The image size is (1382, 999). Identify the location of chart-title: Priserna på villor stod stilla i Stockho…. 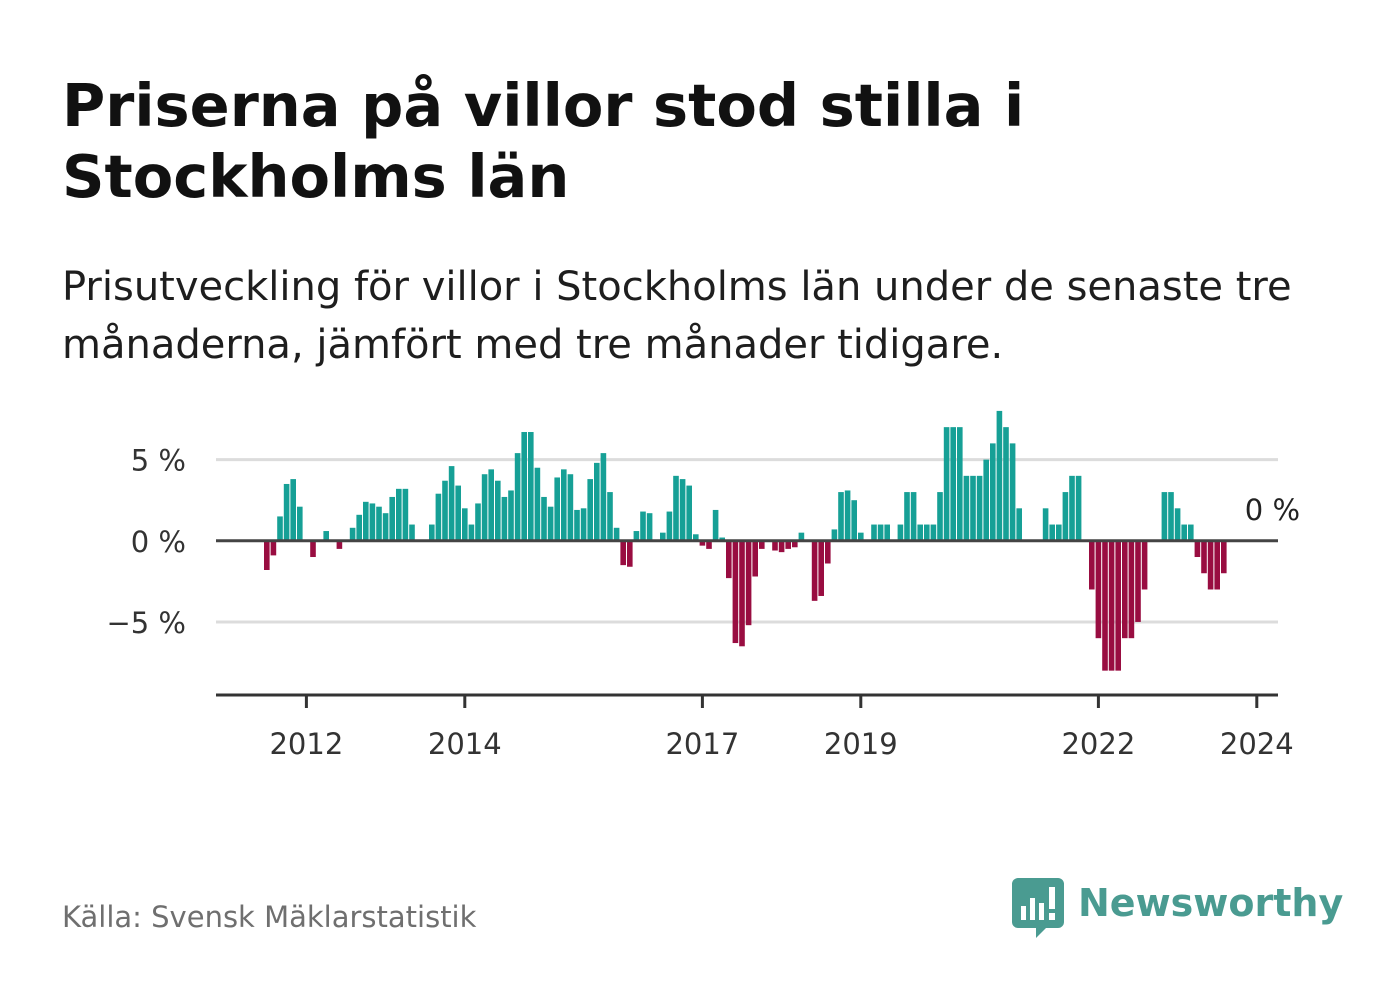
(543, 141).